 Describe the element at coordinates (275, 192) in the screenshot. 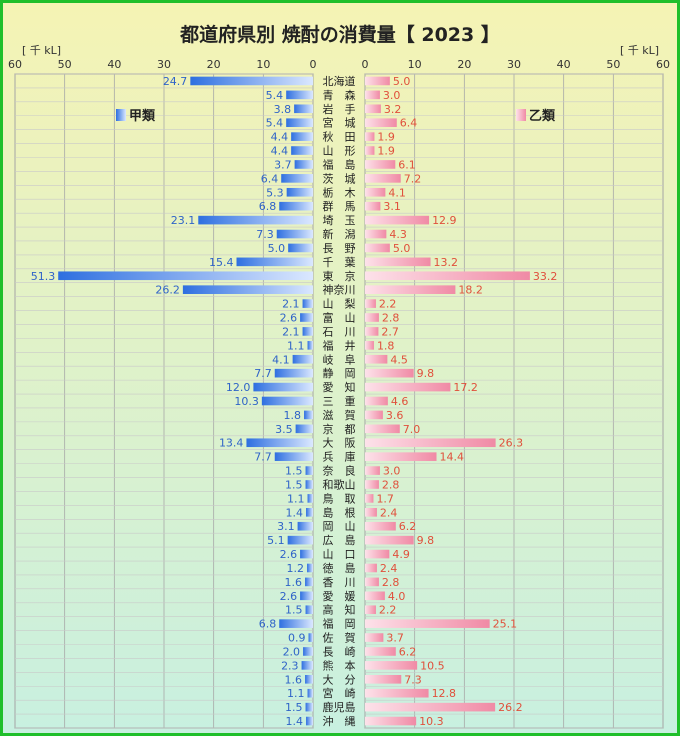

I see `kou-value-label: 5.3` at that location.